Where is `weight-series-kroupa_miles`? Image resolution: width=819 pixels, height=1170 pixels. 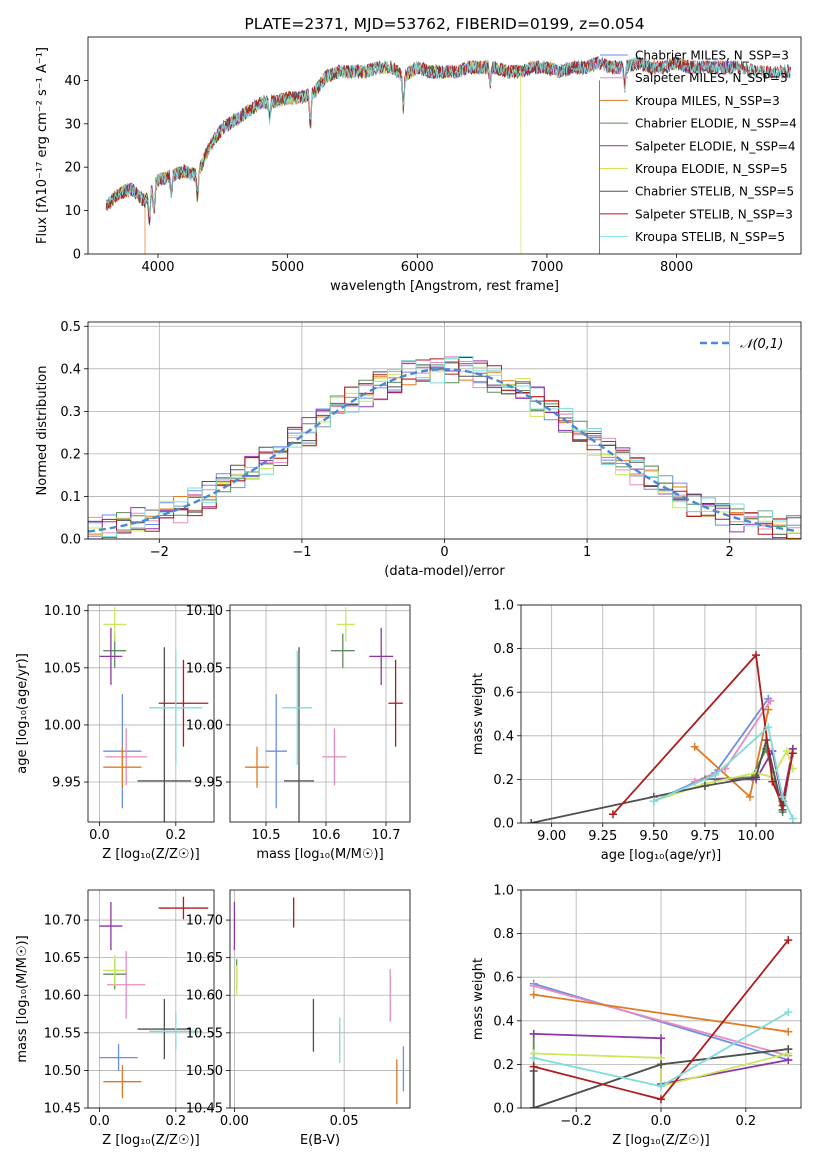
weight-series-kroupa_miles is located at coordinates (661, 1013).